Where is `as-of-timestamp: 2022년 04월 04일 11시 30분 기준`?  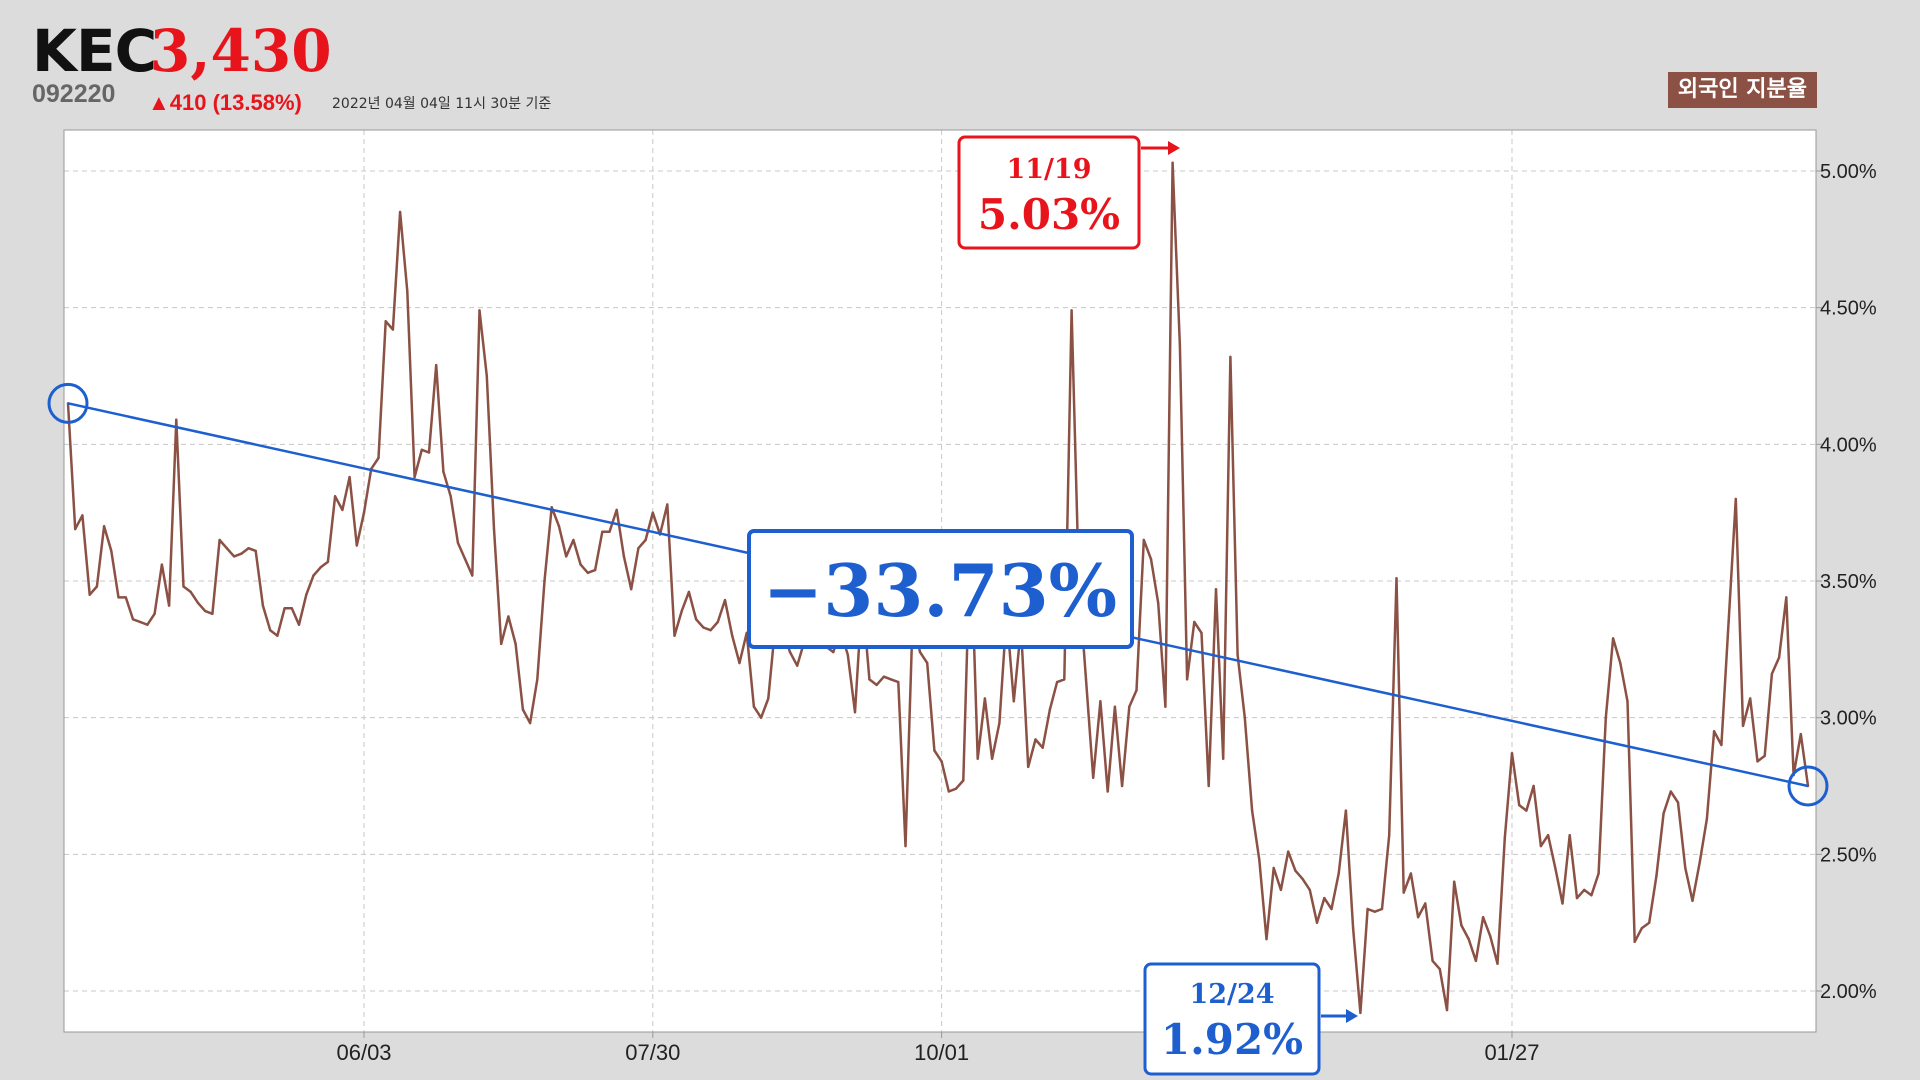
as-of-timestamp: 2022년 04월 04일 11시 30분 기준 is located at coordinates (442, 104).